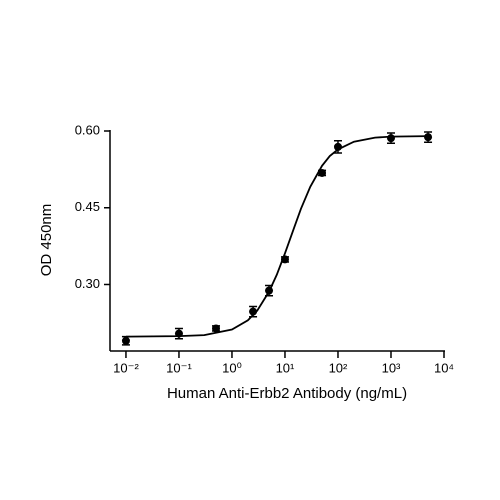 The height and width of the screenshot is (500, 500). Describe the element at coordinates (285, 367) in the screenshot. I see `x-tick-label: 10¹` at that location.